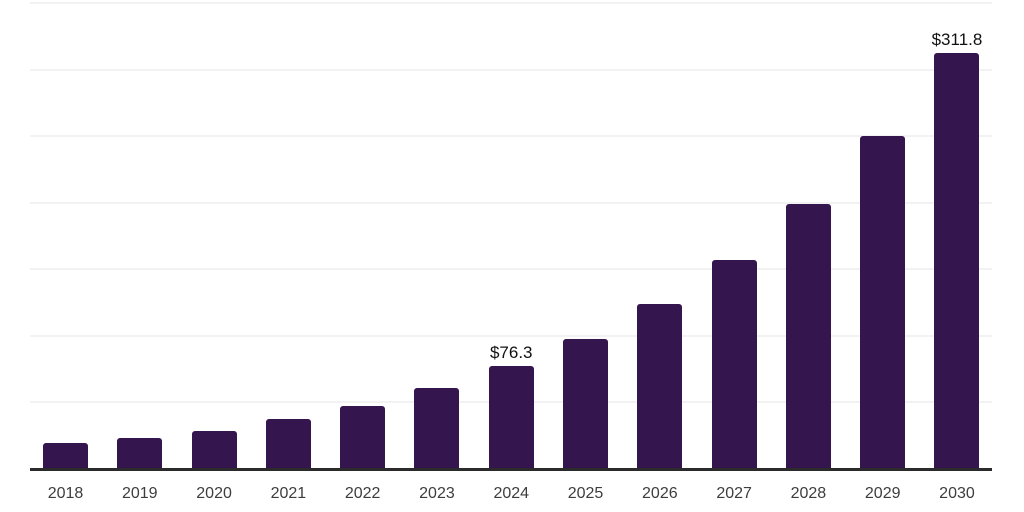 The height and width of the screenshot is (512, 1024). What do you see at coordinates (362, 493) in the screenshot?
I see `x-tick-label-2022: 2022` at bounding box center [362, 493].